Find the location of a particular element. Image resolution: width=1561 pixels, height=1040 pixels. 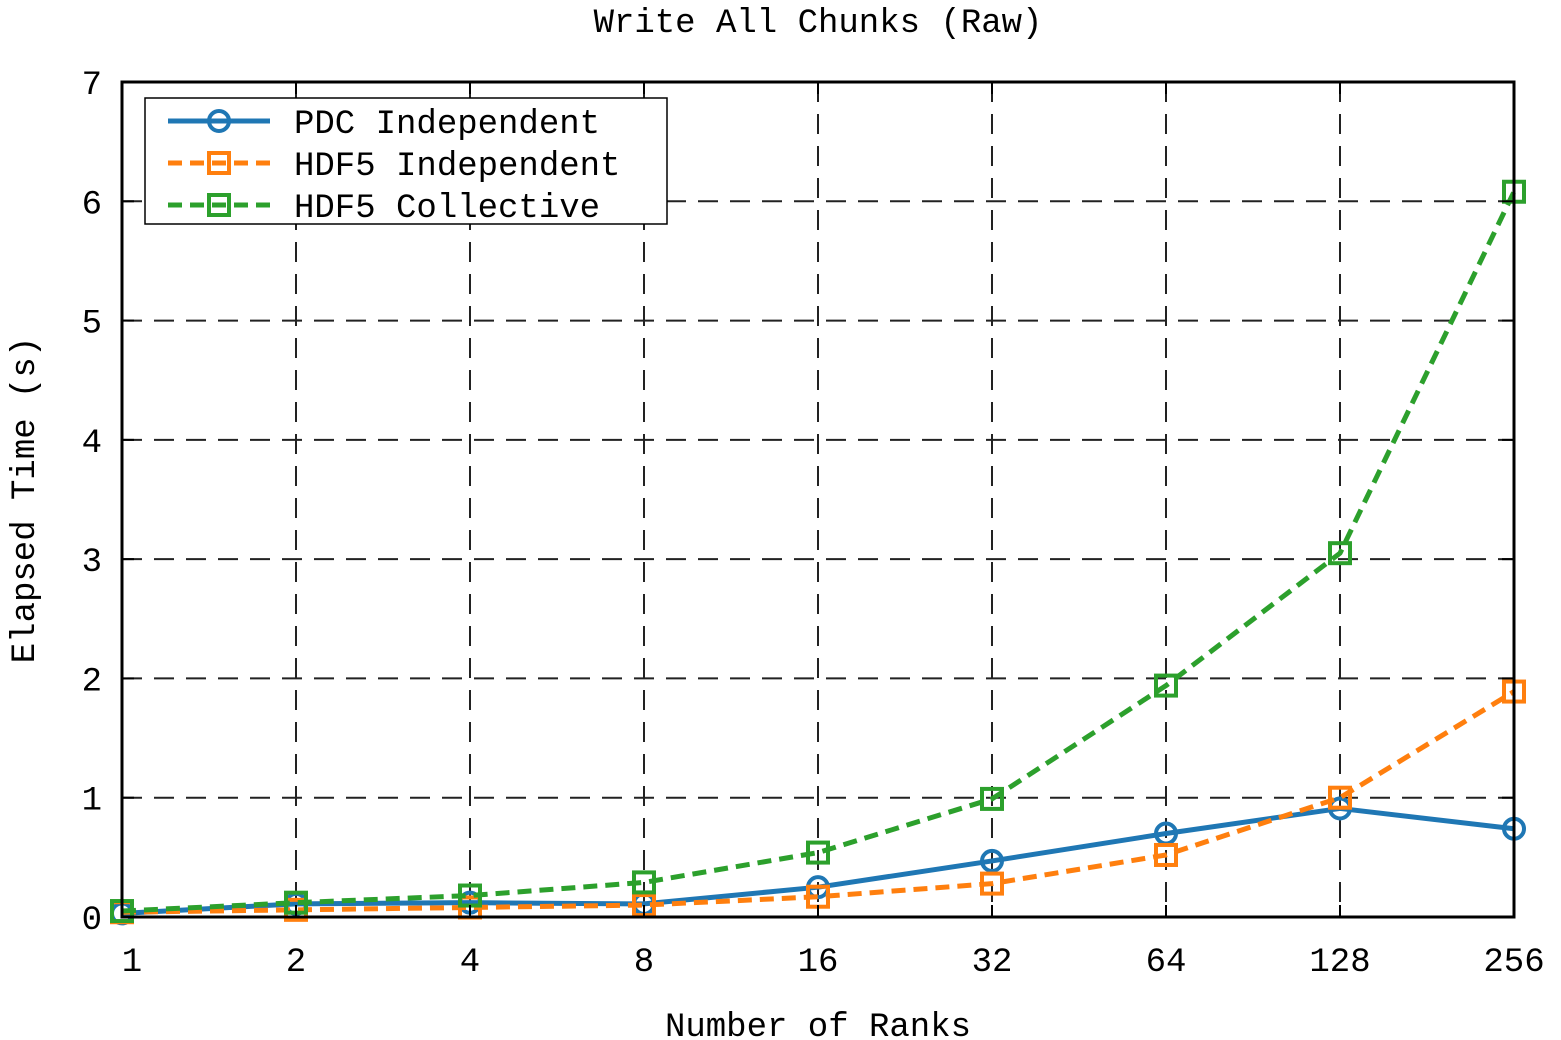

y-tick-label: 2 is located at coordinates (92, 682).